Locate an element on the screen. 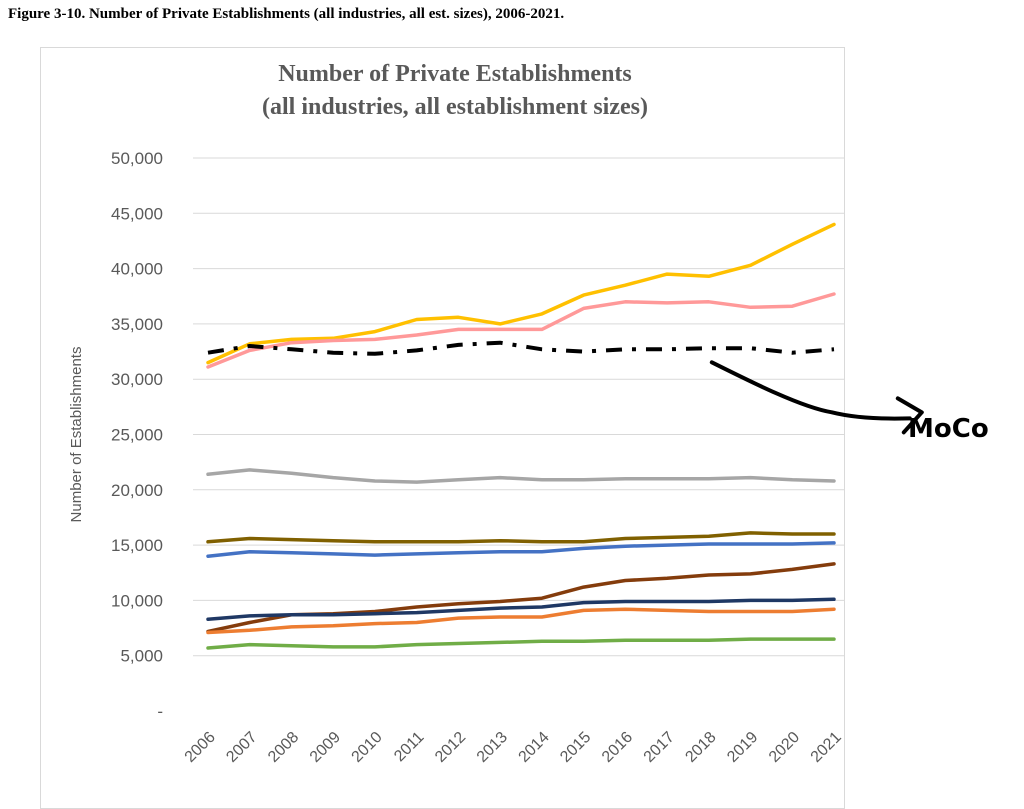 The width and height of the screenshot is (1024, 809). x-tick-label: 2015 is located at coordinates (575, 747).